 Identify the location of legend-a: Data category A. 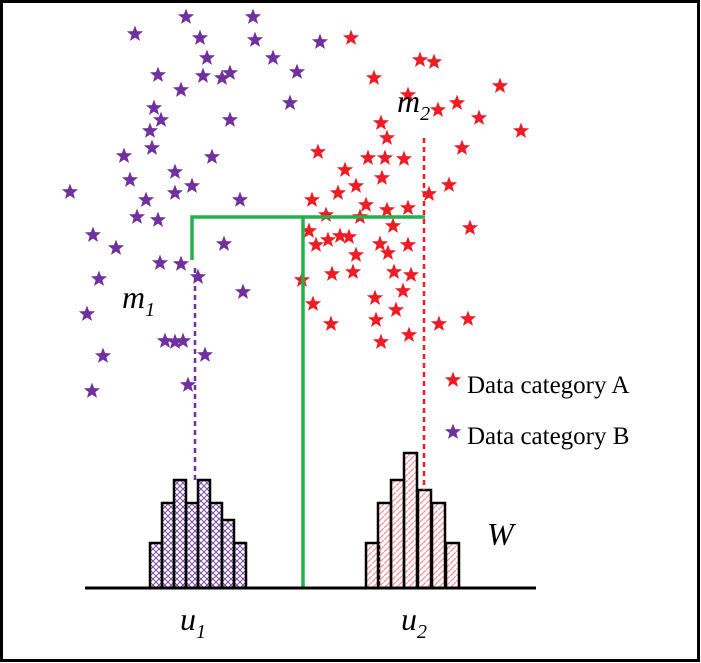
(548, 385).